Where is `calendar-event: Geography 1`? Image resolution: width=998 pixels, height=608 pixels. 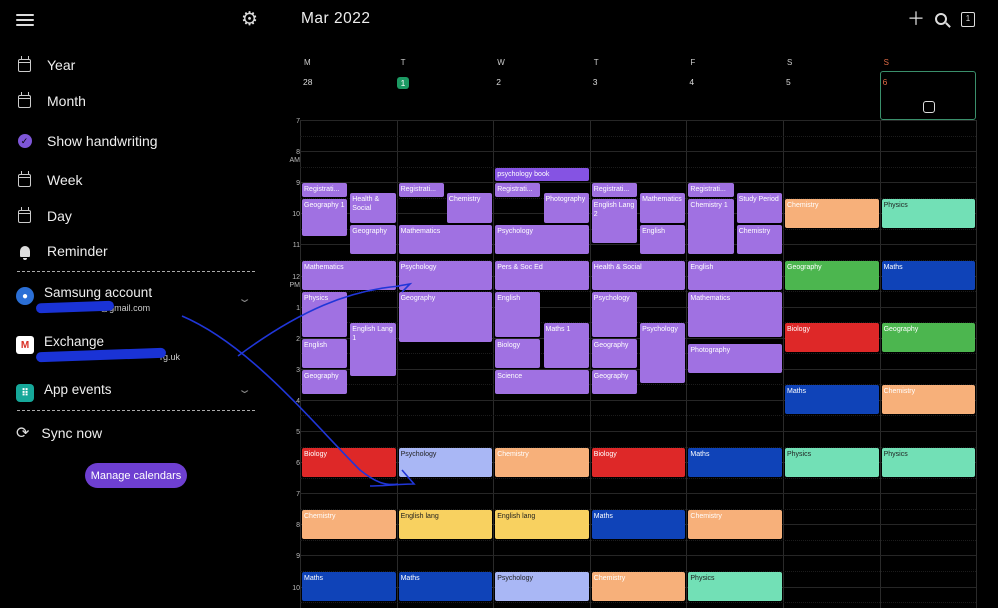 calendar-event: Geography 1 is located at coordinates (325, 217).